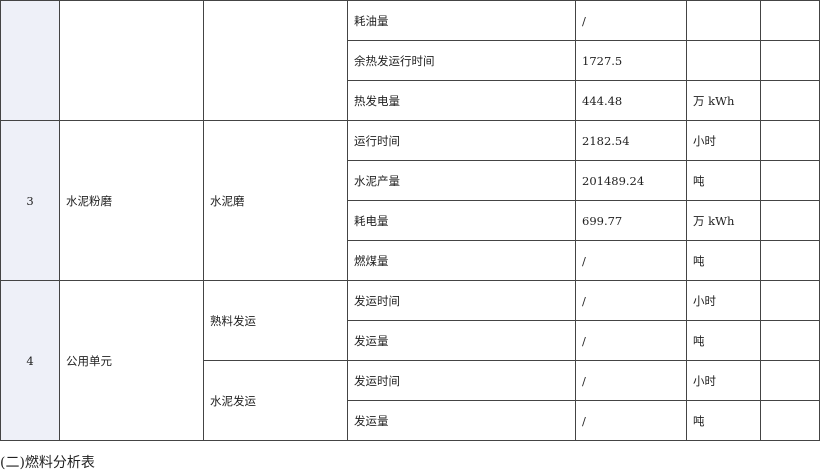  What do you see at coordinates (631, 140) in the screenshot?
I see `value-cell: 2182.54` at bounding box center [631, 140].